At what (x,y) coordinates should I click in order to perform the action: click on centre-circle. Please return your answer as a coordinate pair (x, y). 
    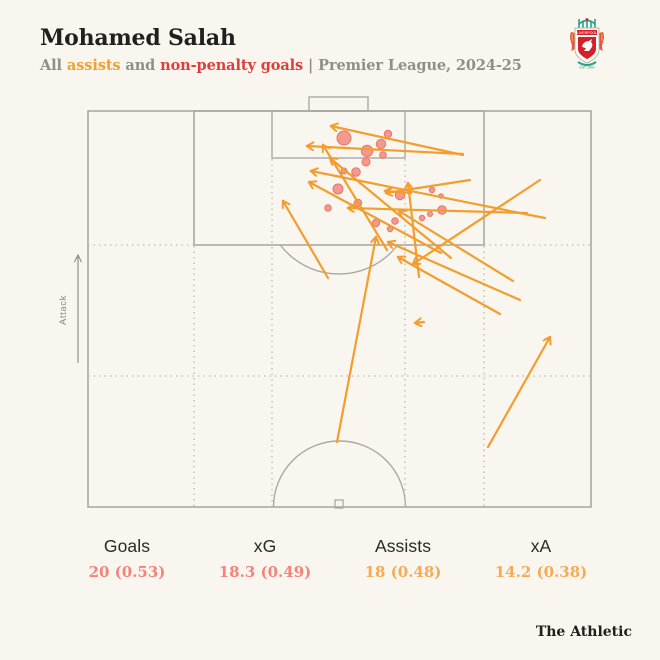
    Looking at the image, I should click on (339, 474).